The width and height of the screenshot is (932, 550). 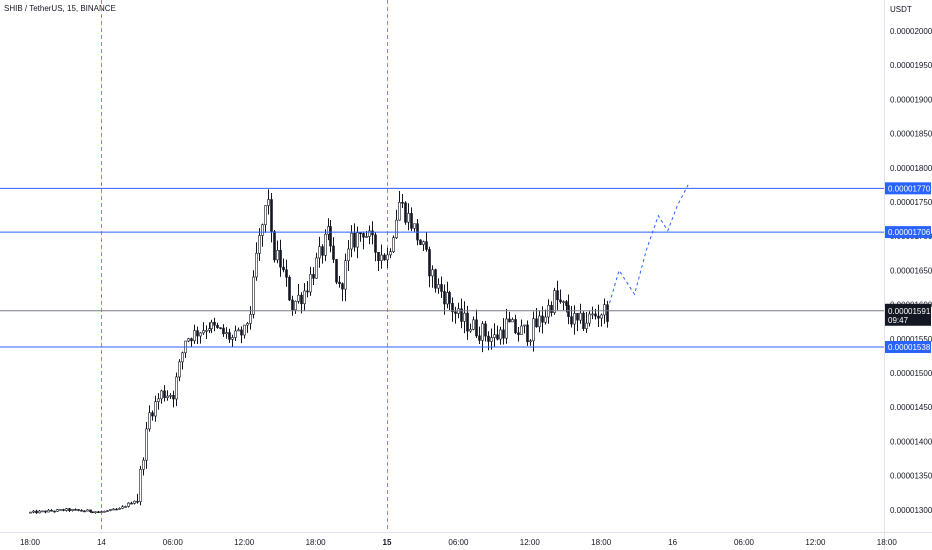 What do you see at coordinates (909, 188) in the screenshot?
I see `level-price-label: 0.00001770` at bounding box center [909, 188].